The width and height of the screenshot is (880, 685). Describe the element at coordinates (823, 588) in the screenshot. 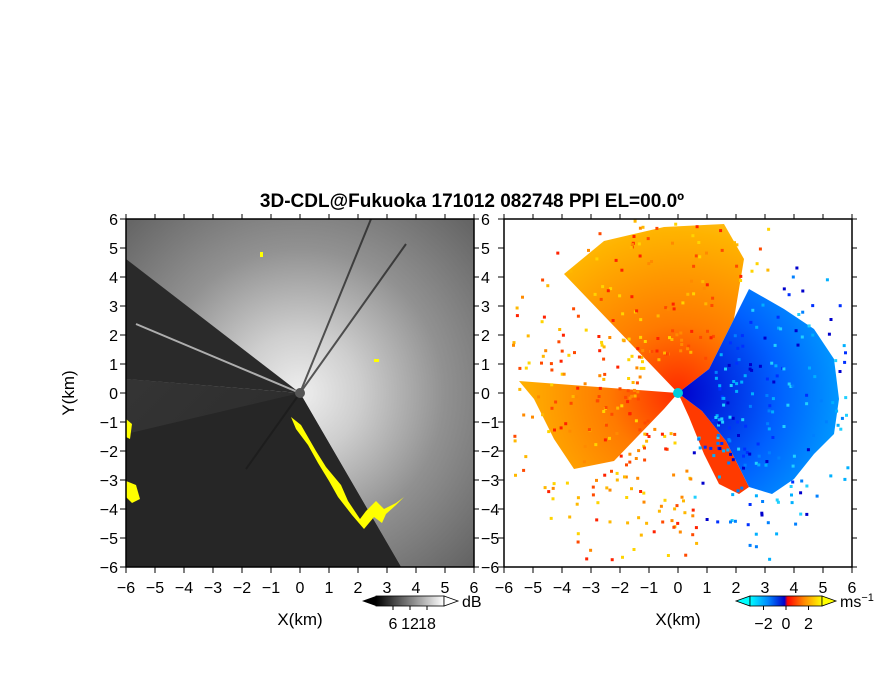

I see `x-tick-label: 5` at that location.